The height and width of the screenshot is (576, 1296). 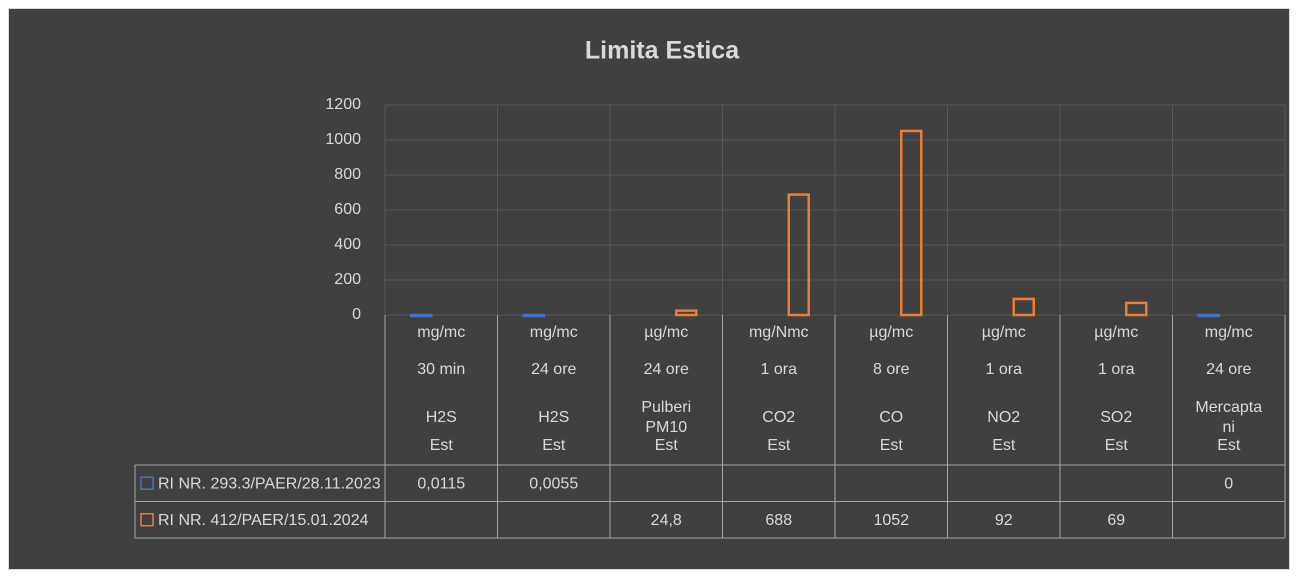 What do you see at coordinates (356, 314) in the screenshot?
I see `y-tick-label: 0` at bounding box center [356, 314].